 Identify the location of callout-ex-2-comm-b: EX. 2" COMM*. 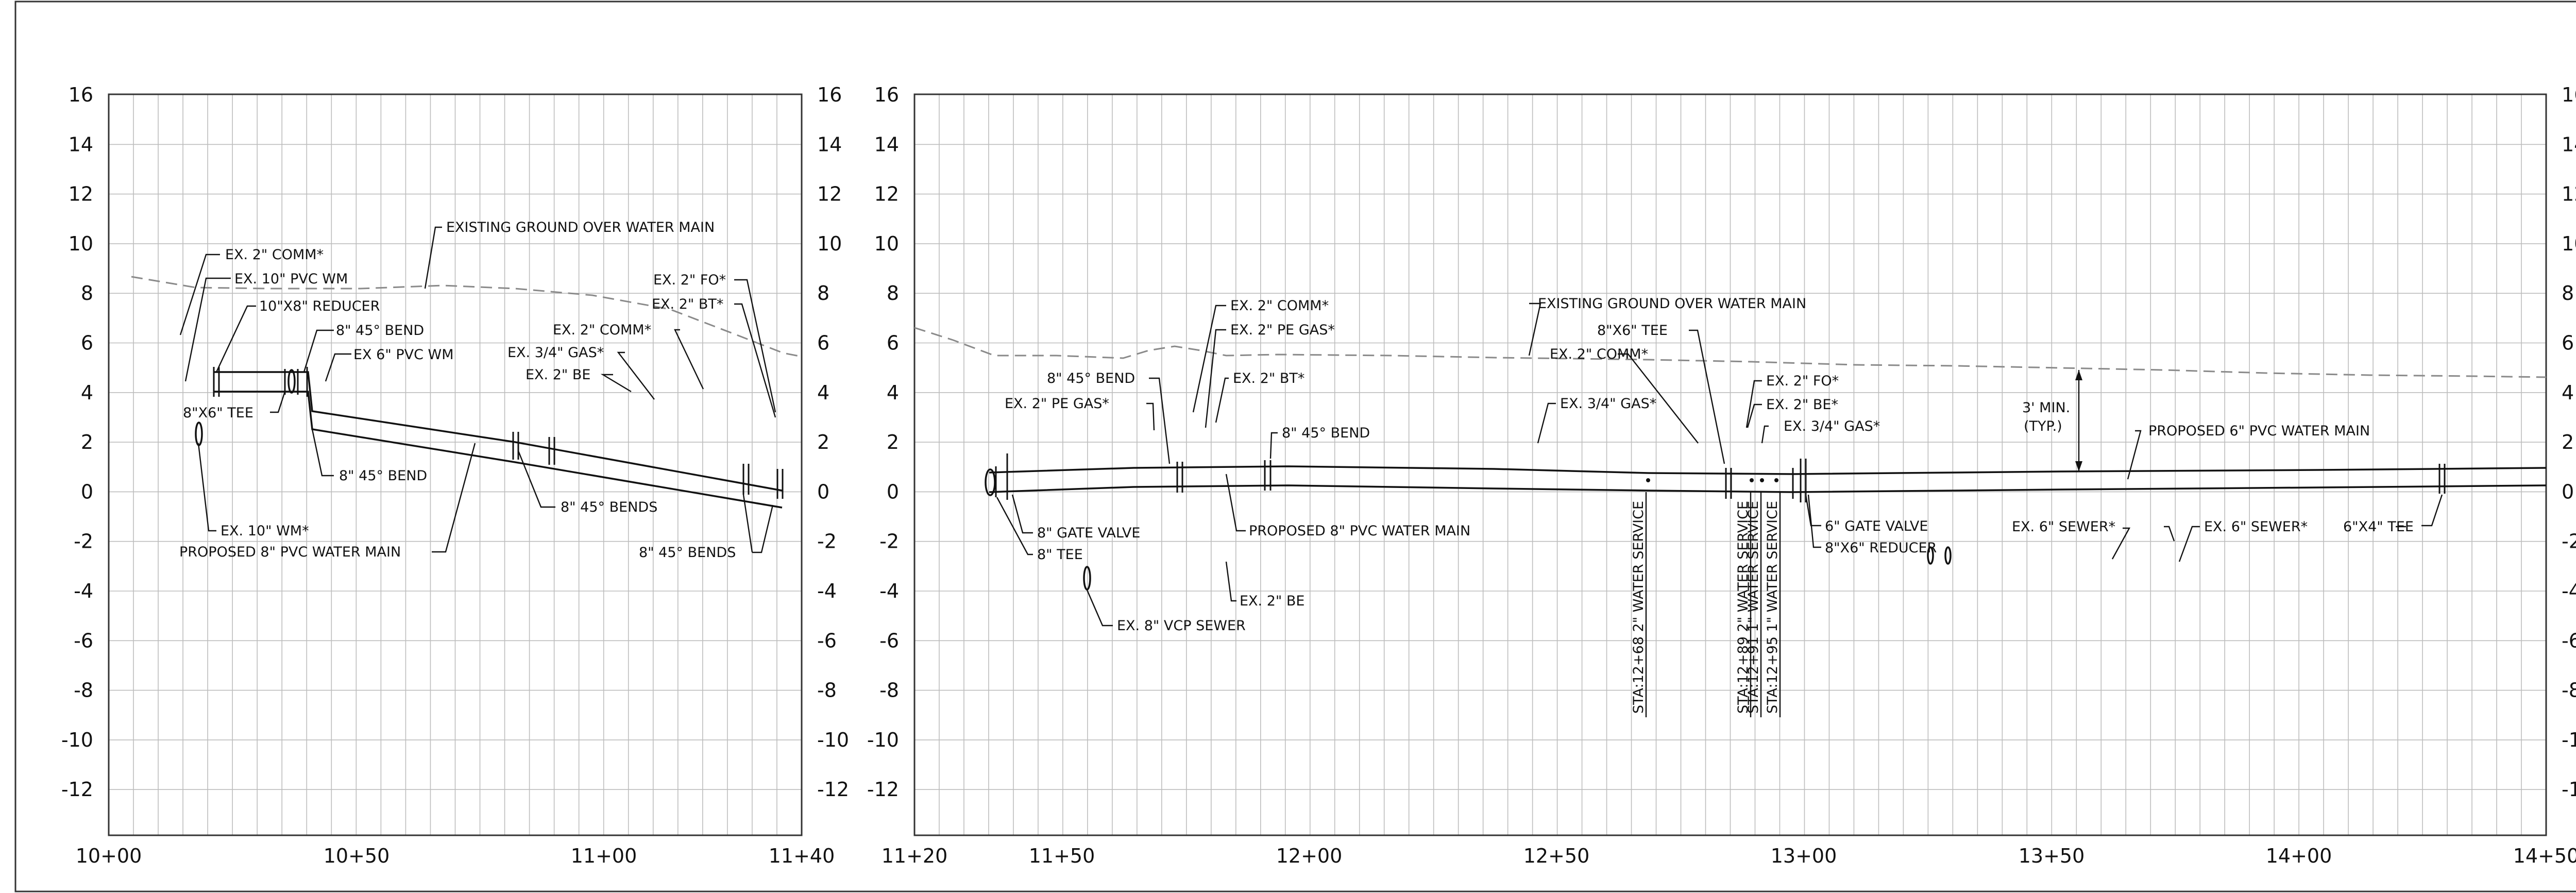
(602, 330).